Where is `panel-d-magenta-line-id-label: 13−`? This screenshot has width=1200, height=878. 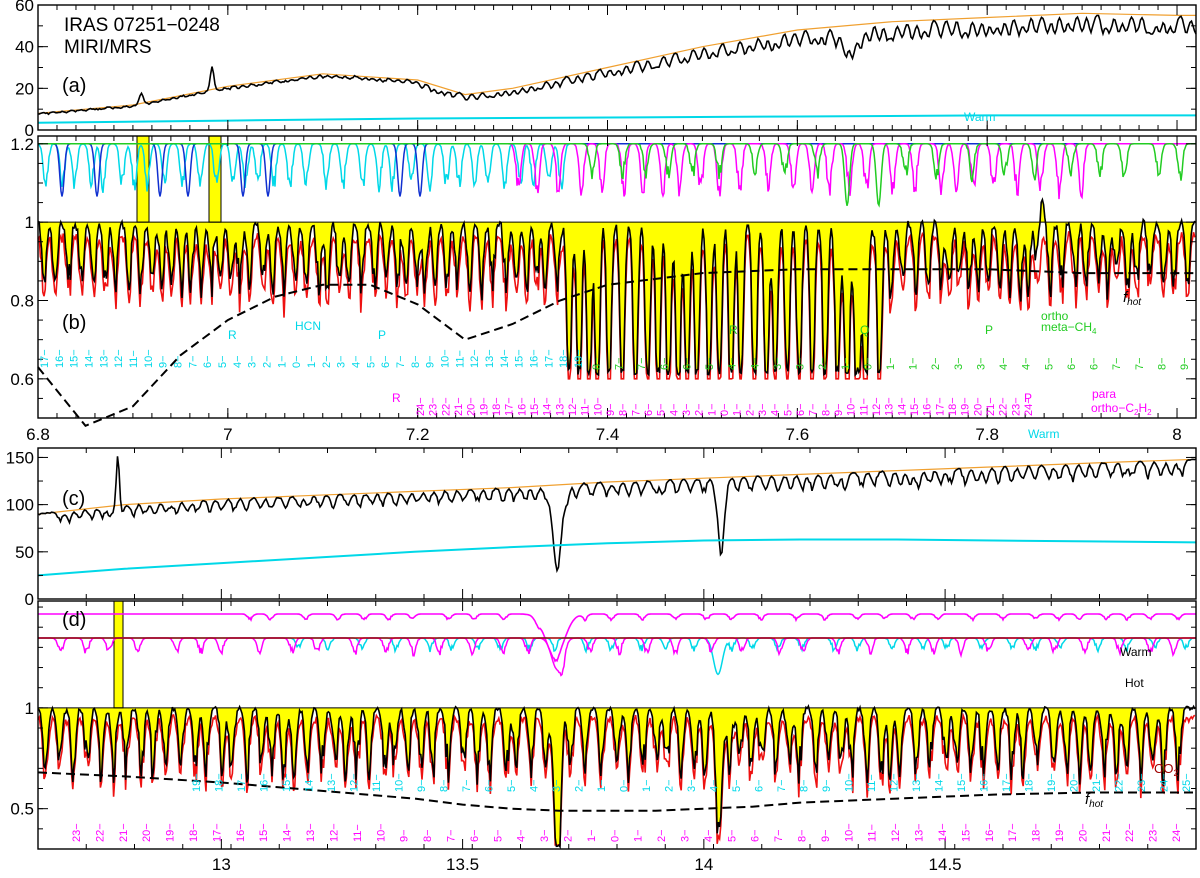 panel-d-magenta-line-id-label: 13− is located at coordinates (311, 832).